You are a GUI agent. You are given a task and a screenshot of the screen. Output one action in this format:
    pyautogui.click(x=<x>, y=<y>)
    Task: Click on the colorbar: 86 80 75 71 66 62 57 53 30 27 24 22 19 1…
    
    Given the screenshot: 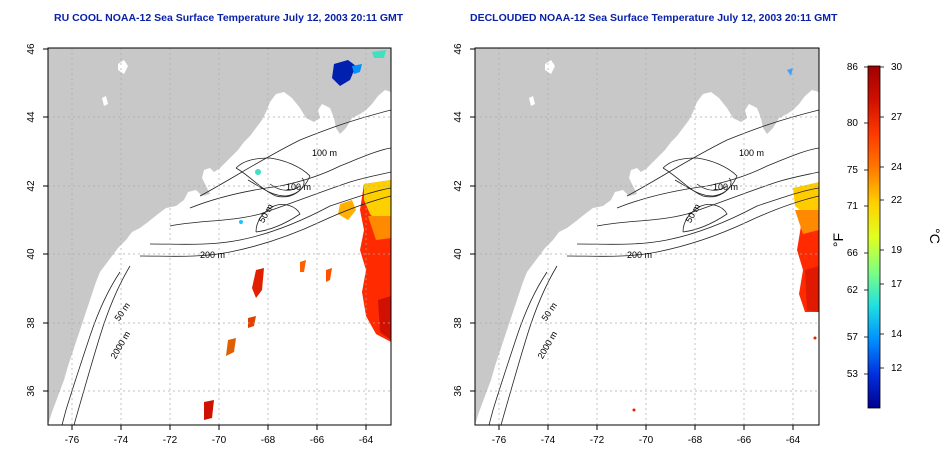 What is the action you would take?
    pyautogui.click(x=886, y=235)
    